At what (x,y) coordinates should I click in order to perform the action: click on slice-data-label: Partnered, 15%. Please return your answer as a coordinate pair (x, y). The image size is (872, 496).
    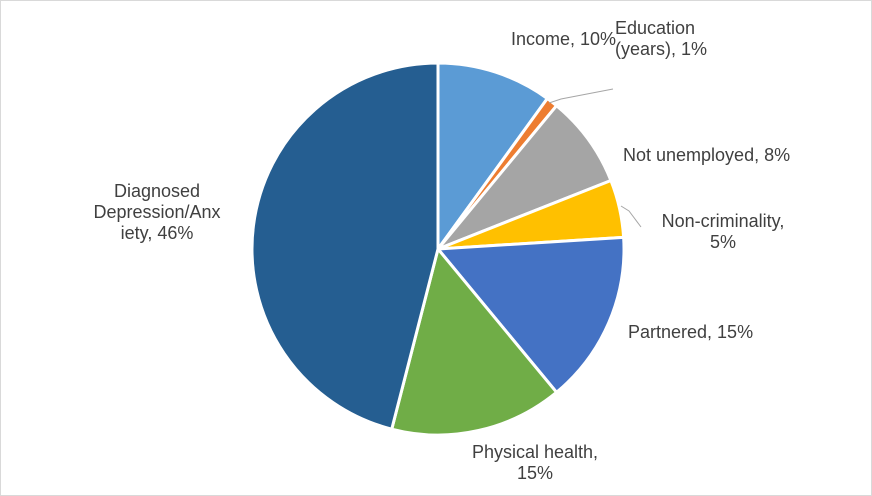
    Looking at the image, I should click on (690, 332).